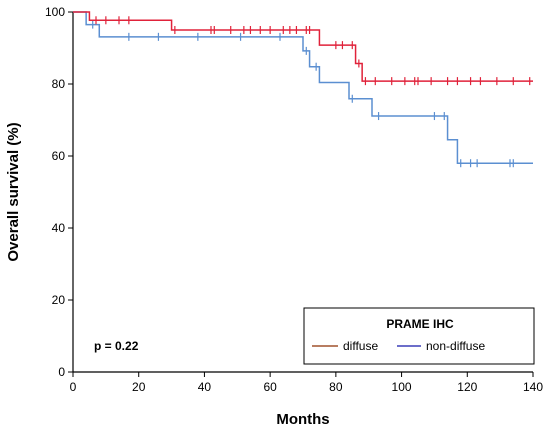 The height and width of the screenshot is (432, 550). What do you see at coordinates (336, 387) in the screenshot?
I see `x-tick-label-4: 80` at bounding box center [336, 387].